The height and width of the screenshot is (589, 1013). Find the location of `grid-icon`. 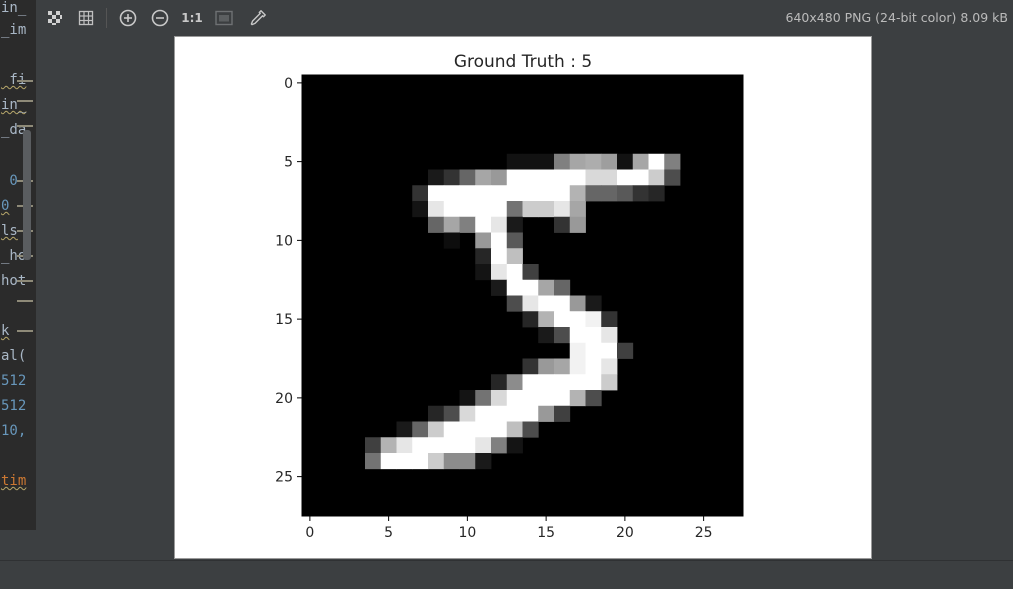

grid-icon is located at coordinates (86, 18).